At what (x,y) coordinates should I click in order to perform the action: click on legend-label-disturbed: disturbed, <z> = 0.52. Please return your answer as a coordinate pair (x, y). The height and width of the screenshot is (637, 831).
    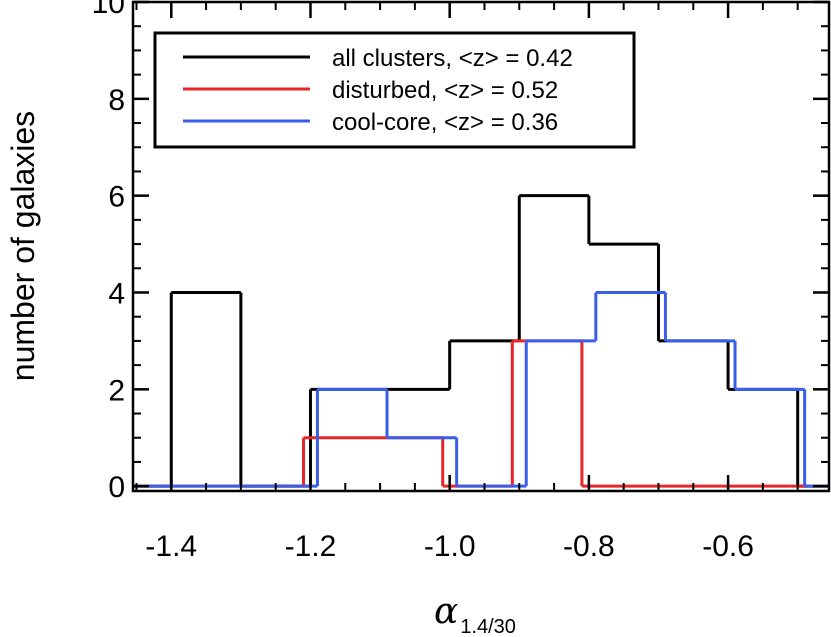
    Looking at the image, I should click on (445, 90).